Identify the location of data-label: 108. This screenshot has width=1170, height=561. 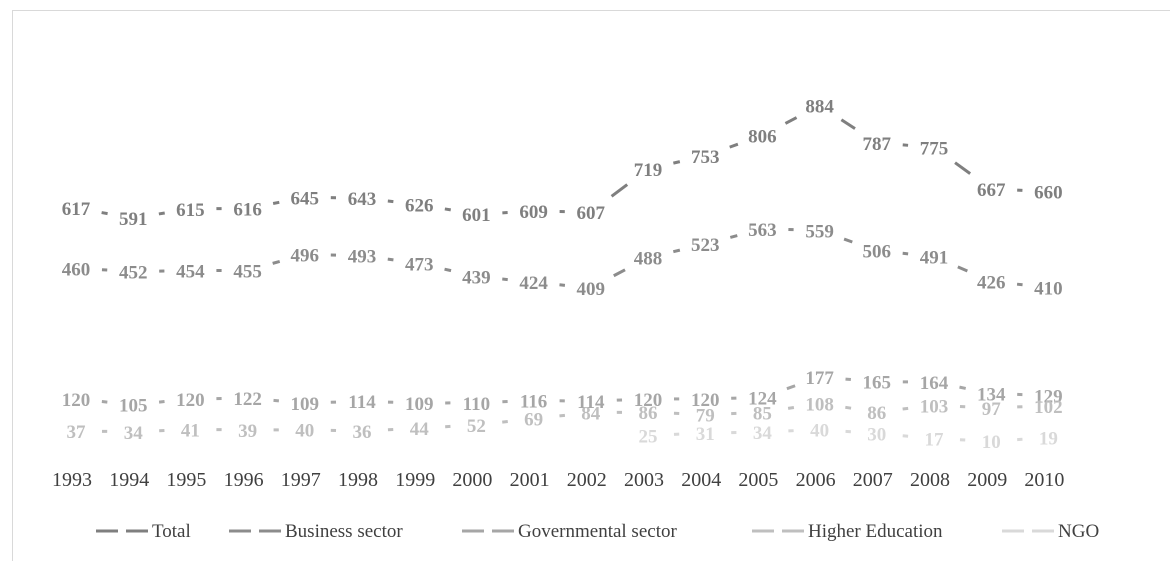
(819, 405).